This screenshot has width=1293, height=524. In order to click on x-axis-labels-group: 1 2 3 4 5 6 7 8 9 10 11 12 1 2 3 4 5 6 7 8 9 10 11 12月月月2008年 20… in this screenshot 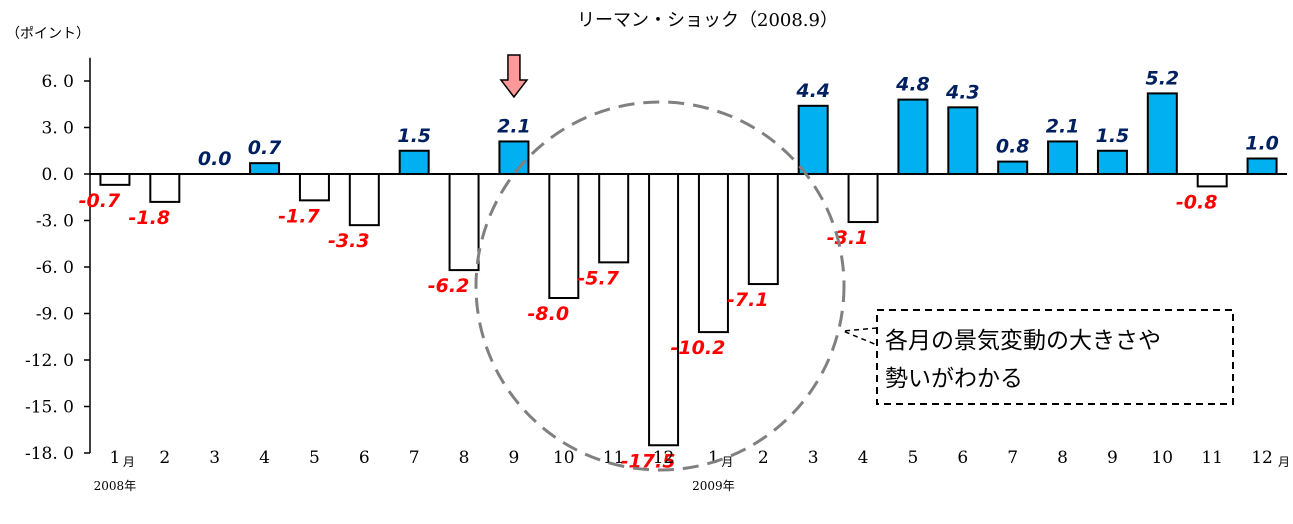, I will do `click(692, 470)`.